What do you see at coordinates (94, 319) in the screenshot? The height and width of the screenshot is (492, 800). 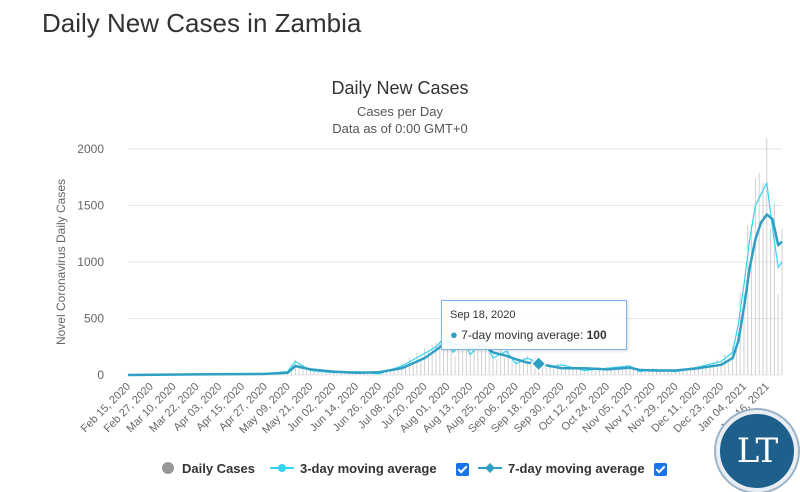 I see `y-tick-label: 500` at bounding box center [94, 319].